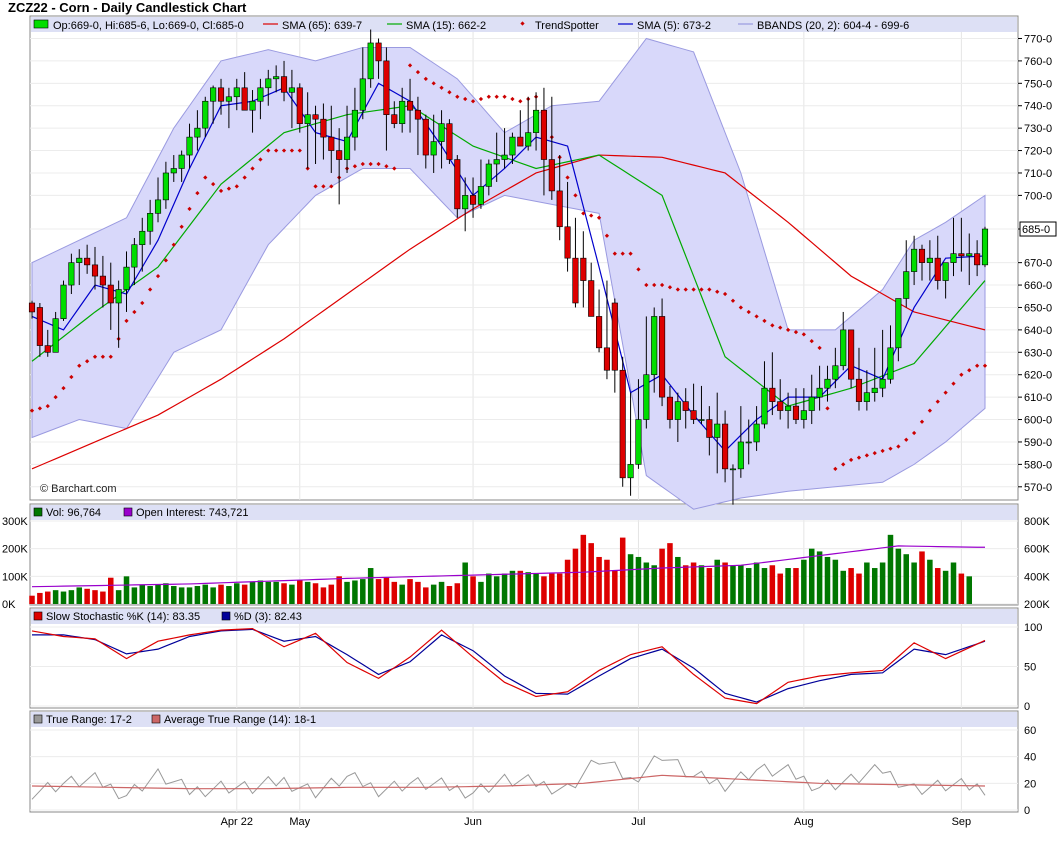 This screenshot has width=1060, height=851. Describe the element at coordinates (1038, 286) in the screenshot. I see `price-tick-label: 660-0` at that location.